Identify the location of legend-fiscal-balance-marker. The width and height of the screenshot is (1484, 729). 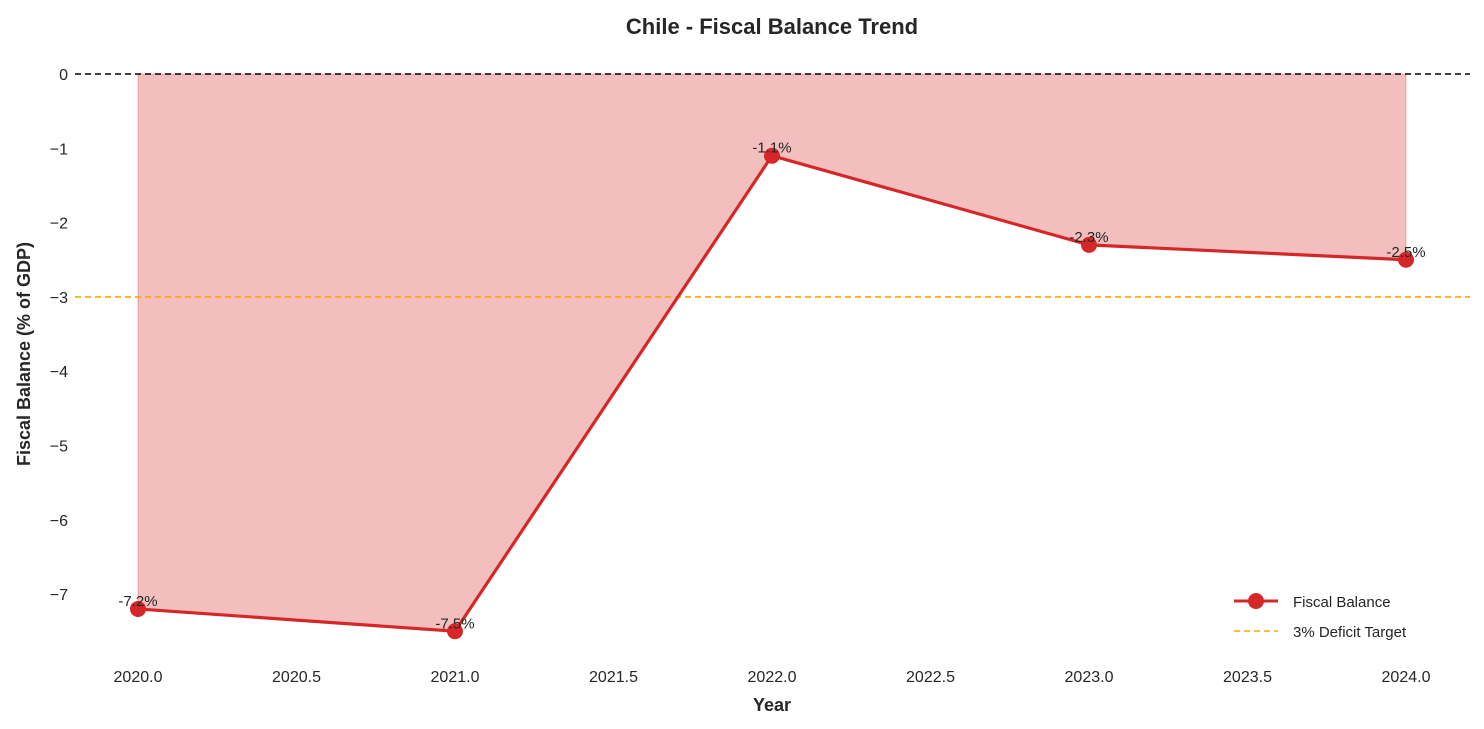
(1256, 601).